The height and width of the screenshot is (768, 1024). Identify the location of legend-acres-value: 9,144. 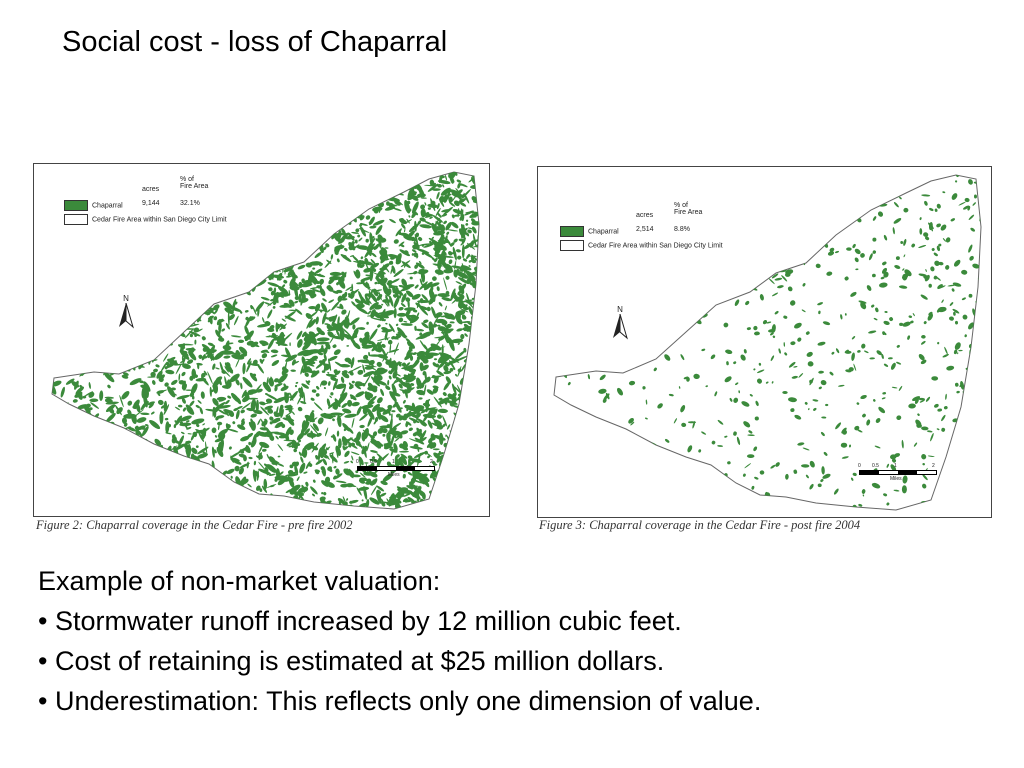
(151, 203).